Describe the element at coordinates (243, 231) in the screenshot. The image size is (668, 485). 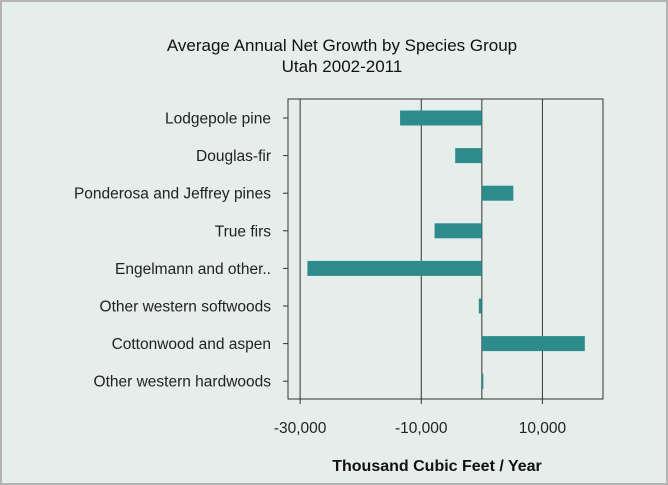
I see `category-label: True firs` at that location.